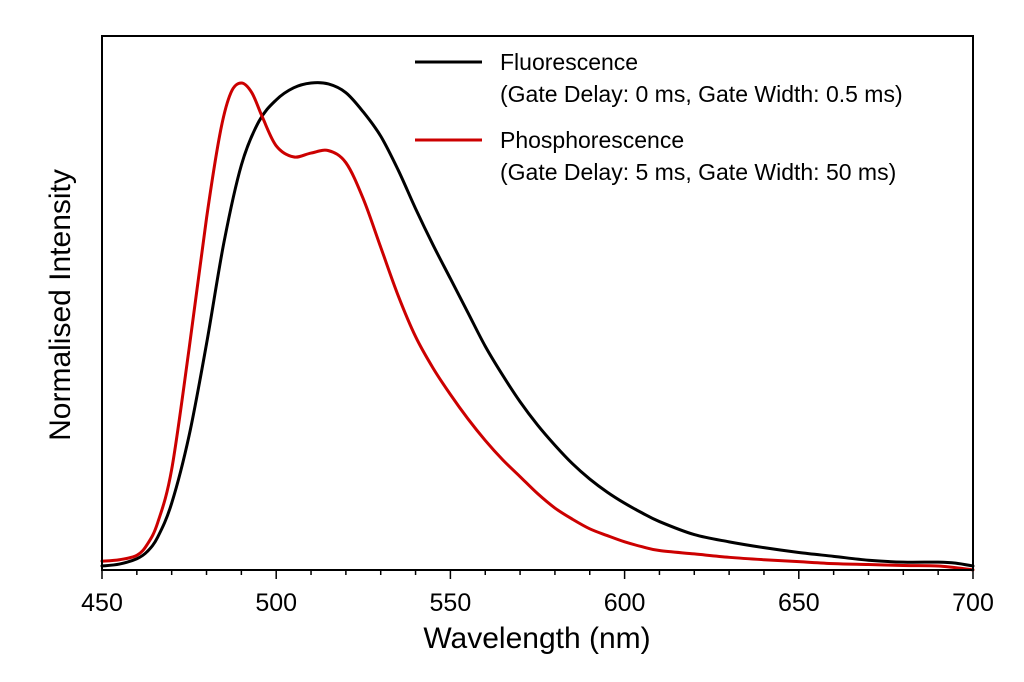  What do you see at coordinates (451, 603) in the screenshot?
I see `x-tick-label: 550` at bounding box center [451, 603].